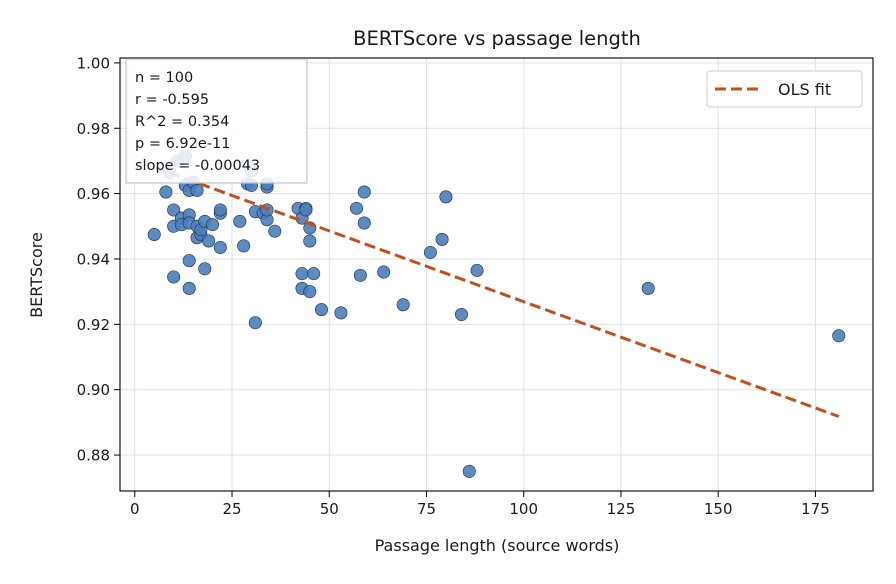 The width and height of the screenshot is (896, 584). What do you see at coordinates (164, 78) in the screenshot?
I see `stats-n: n = 100` at bounding box center [164, 78].